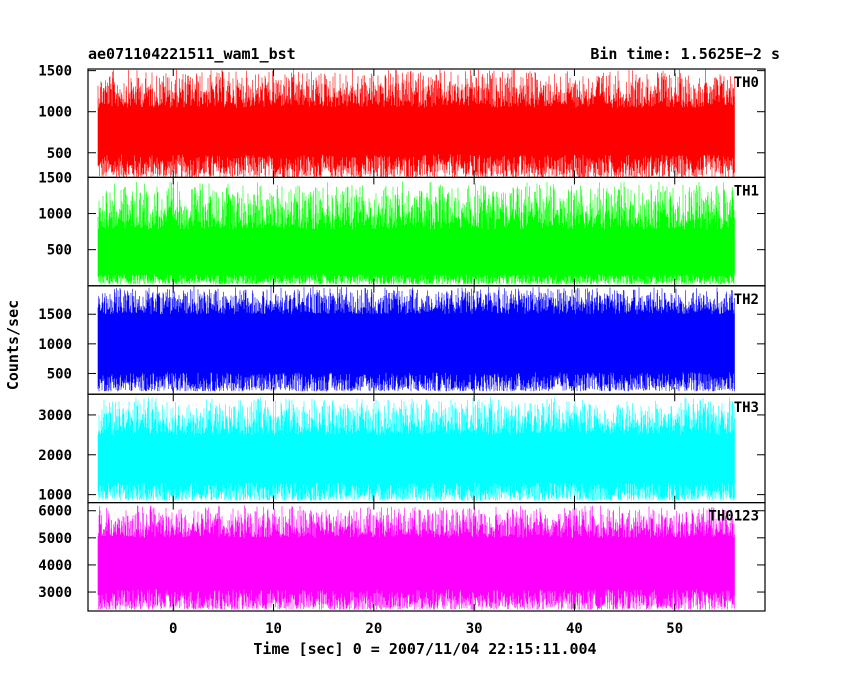 The width and height of the screenshot is (850, 680). Describe the element at coordinates (426, 629) in the screenshot. I see `x-axis: 0 10 20 30 40 50` at that location.